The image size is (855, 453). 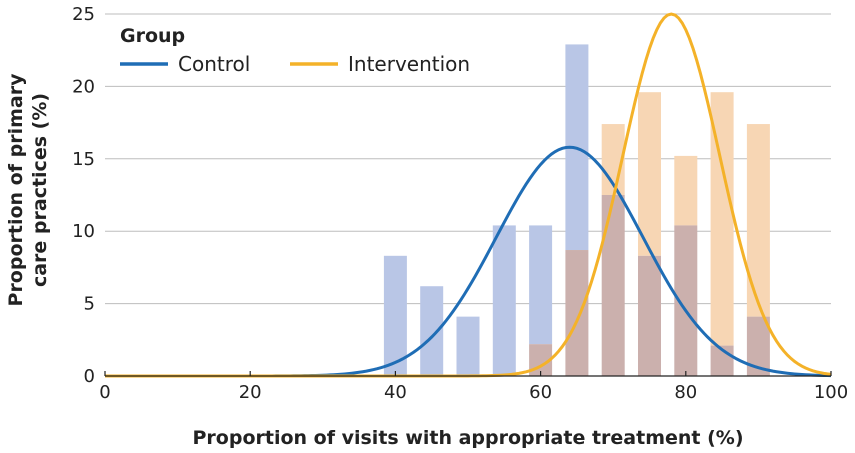 What do you see at coordinates (83, 86) in the screenshot?
I see `y-tick-label-20: 20` at bounding box center [83, 86].